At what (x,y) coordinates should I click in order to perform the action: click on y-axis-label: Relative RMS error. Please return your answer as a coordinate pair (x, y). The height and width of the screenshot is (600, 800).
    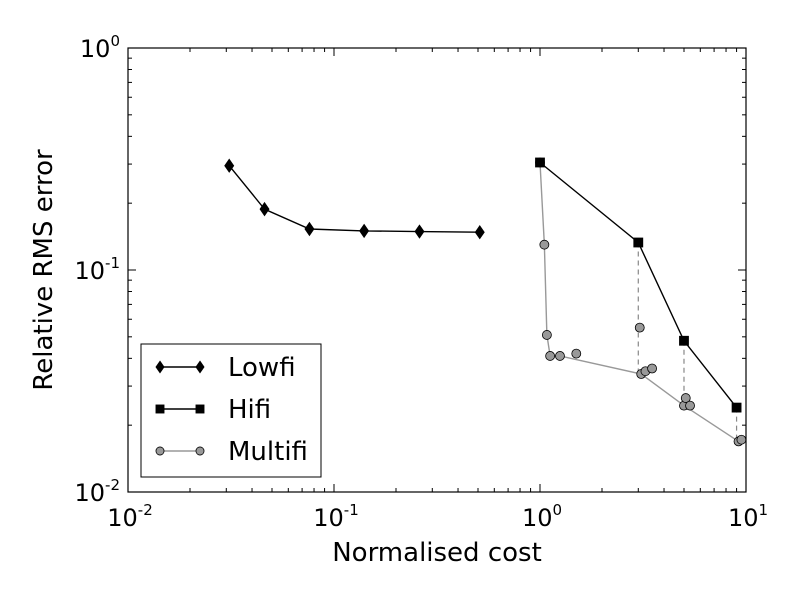
    Looking at the image, I should click on (44, 270).